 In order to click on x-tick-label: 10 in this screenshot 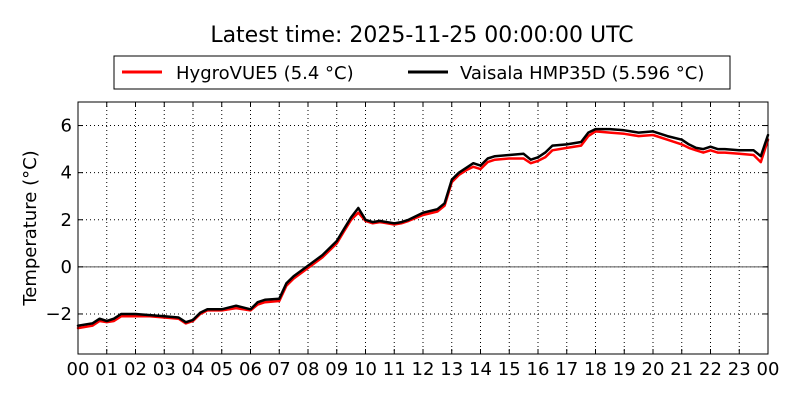, I will do `click(365, 369)`.